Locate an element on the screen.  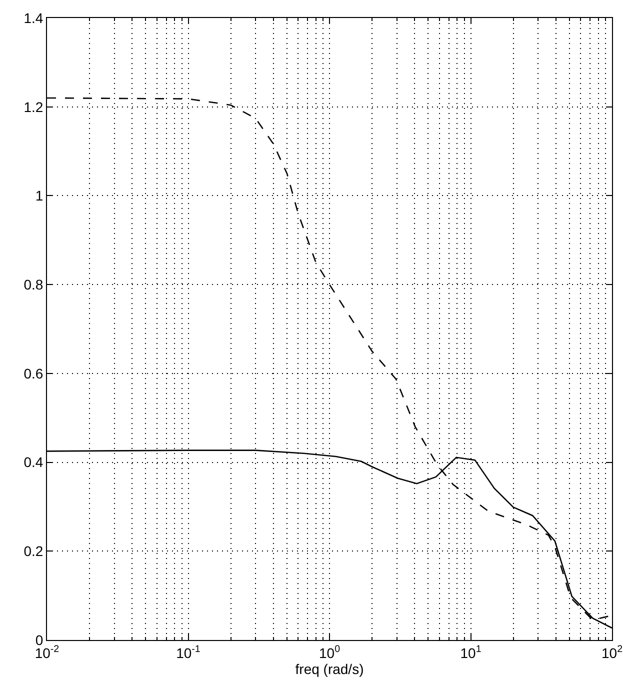
x-tick-label: 10$^{1}$ is located at coordinates (471, 652).